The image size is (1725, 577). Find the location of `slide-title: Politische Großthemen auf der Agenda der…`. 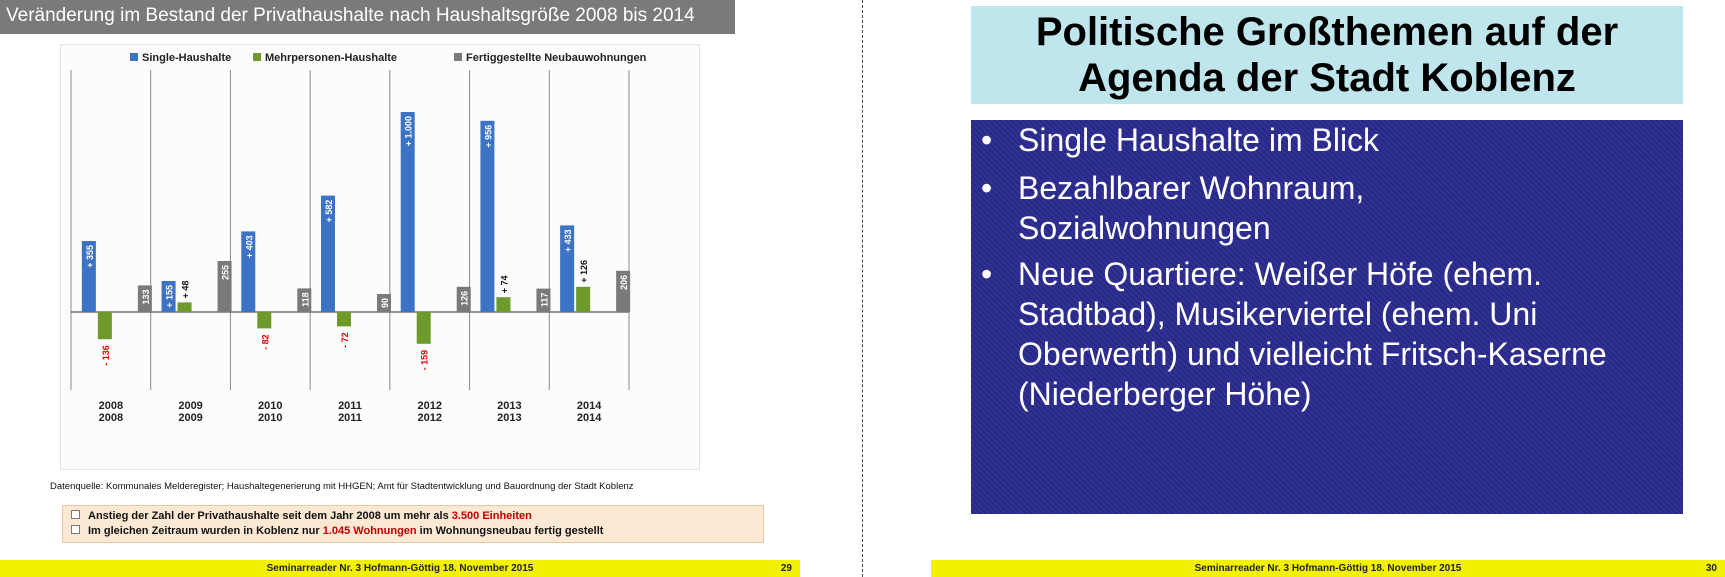

slide-title: Politische Großthemen auf der Agenda der… is located at coordinates (1327, 55).